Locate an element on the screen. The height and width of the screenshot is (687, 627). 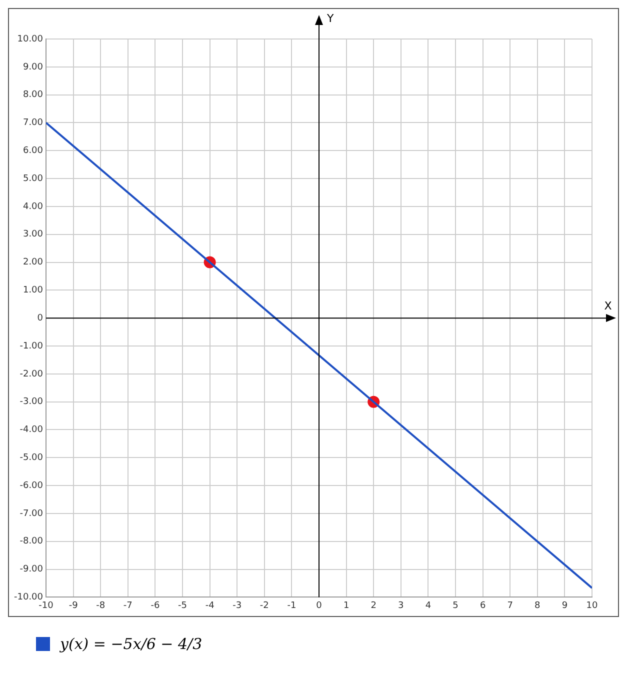
y-tick-label: 1.00 is located at coordinates (33, 291).